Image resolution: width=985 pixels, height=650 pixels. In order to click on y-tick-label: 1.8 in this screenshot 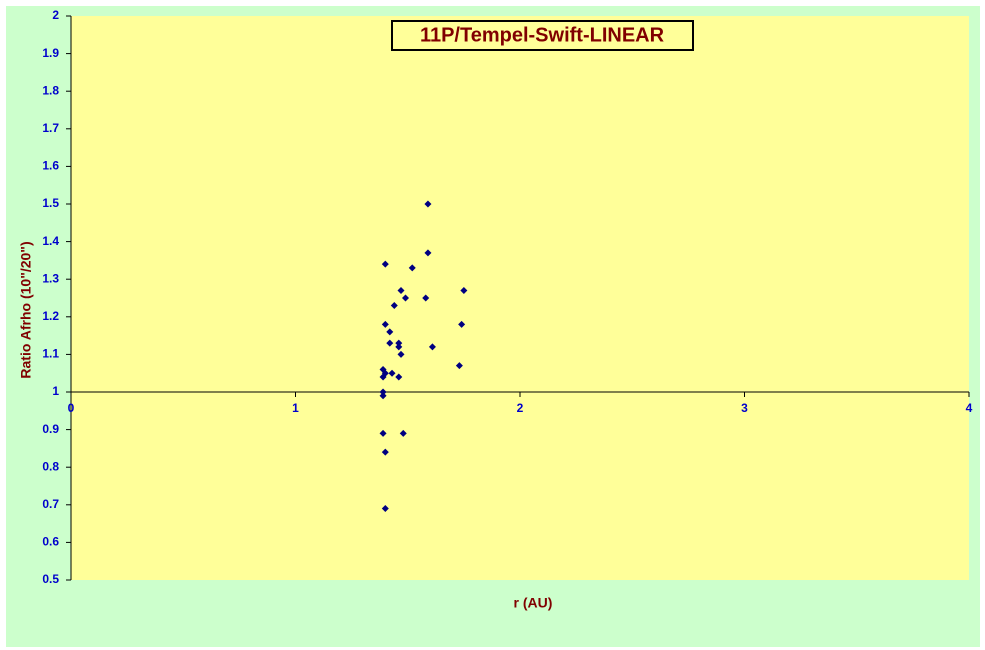, I will do `click(50, 90)`.